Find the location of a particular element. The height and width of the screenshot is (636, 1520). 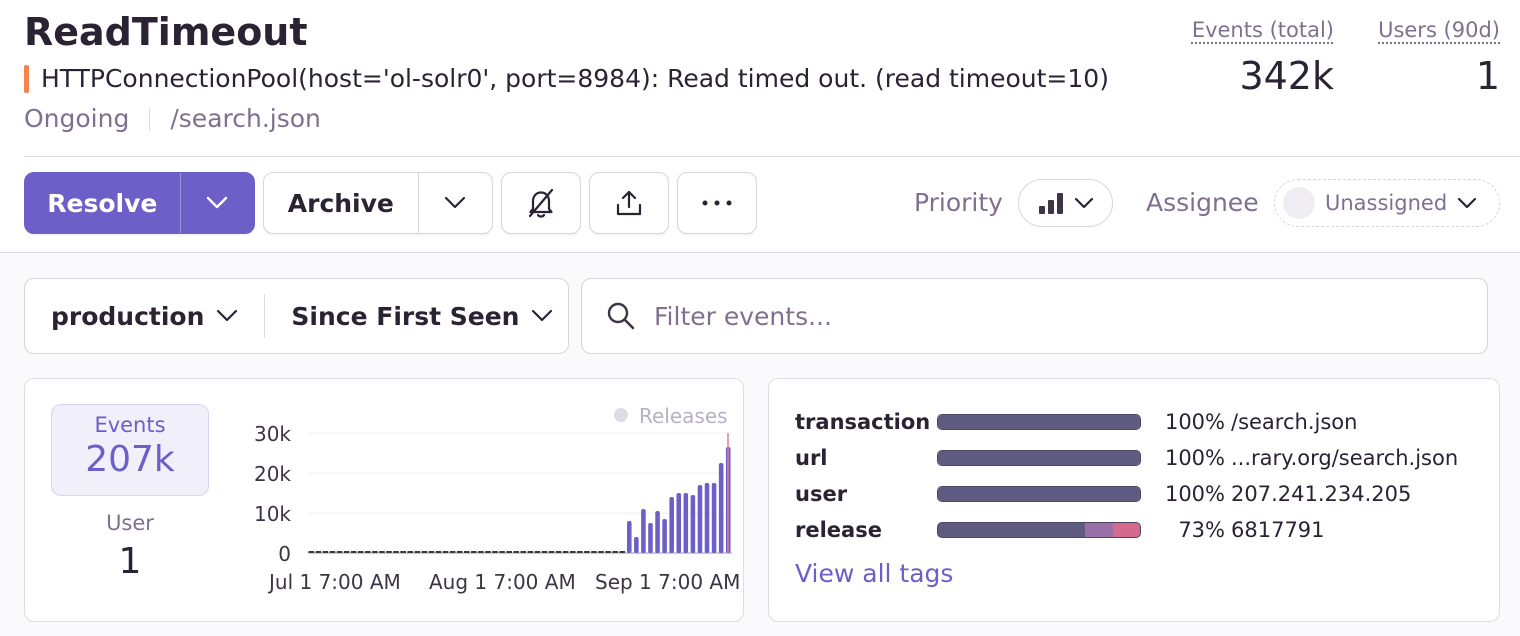

tag-row-url: url 100% ...rary.org/search.json is located at coordinates (1126, 458).